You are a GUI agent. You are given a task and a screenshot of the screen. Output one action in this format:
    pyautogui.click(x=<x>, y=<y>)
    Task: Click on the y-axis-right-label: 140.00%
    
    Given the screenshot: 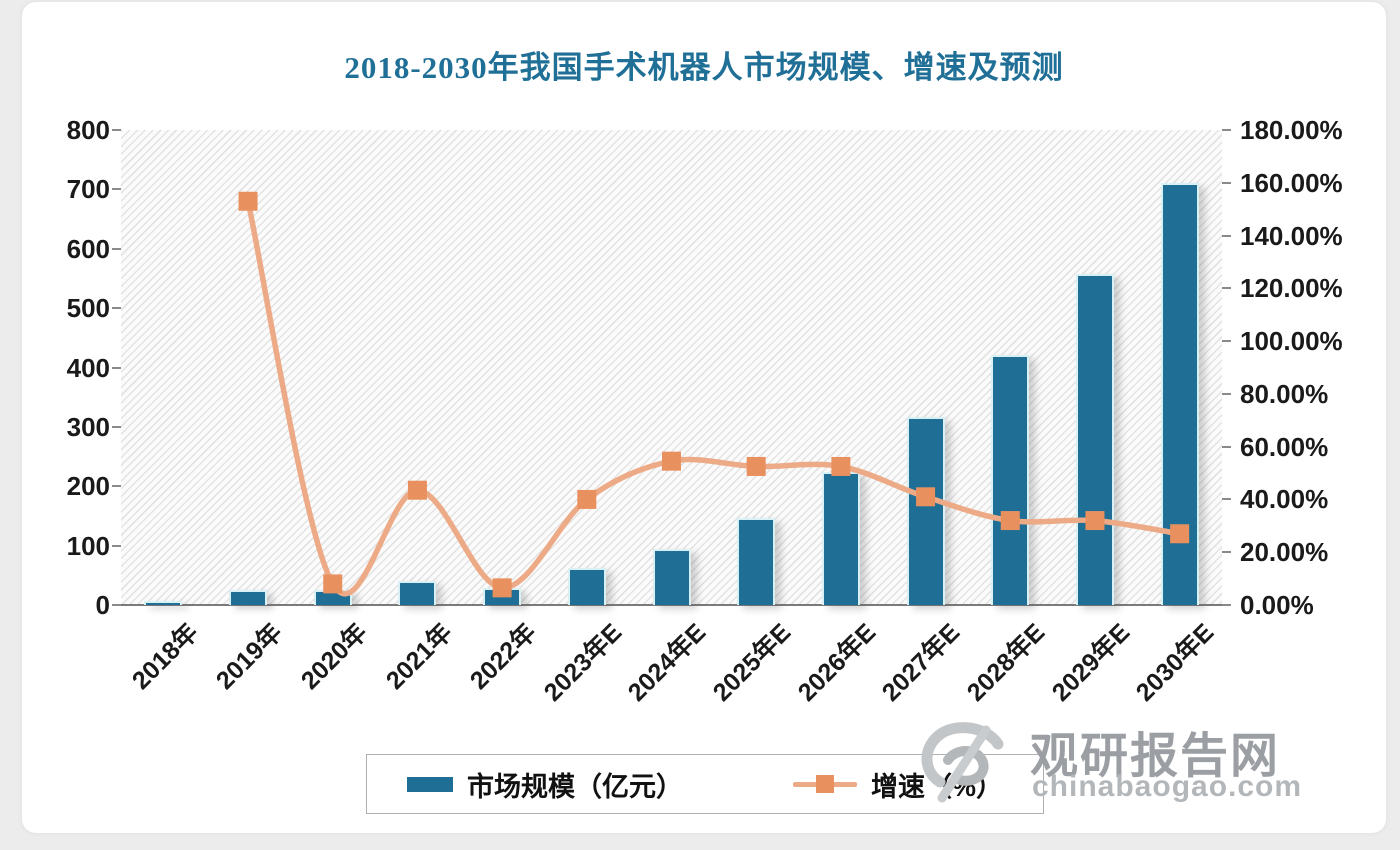 What is the action you would take?
    pyautogui.click(x=1291, y=235)
    